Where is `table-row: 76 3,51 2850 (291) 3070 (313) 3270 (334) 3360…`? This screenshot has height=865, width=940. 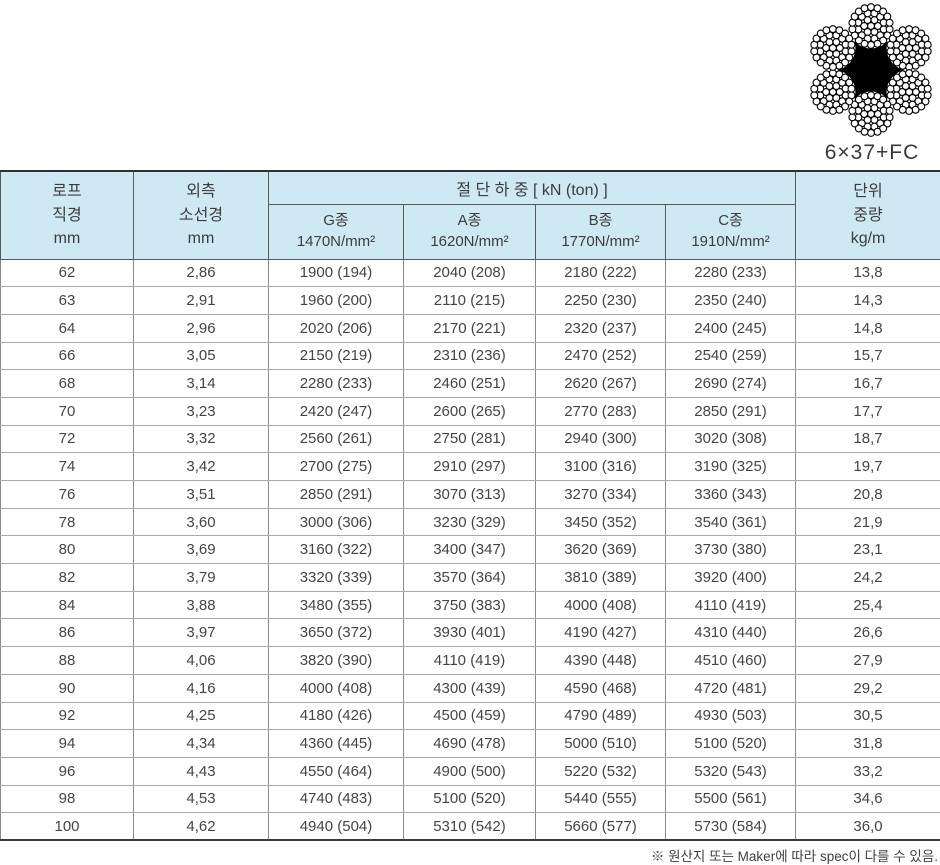
table-row: 76 3,51 2850 (291) 3070 (313) 3270 (334) 3360… is located at coordinates (470, 494).